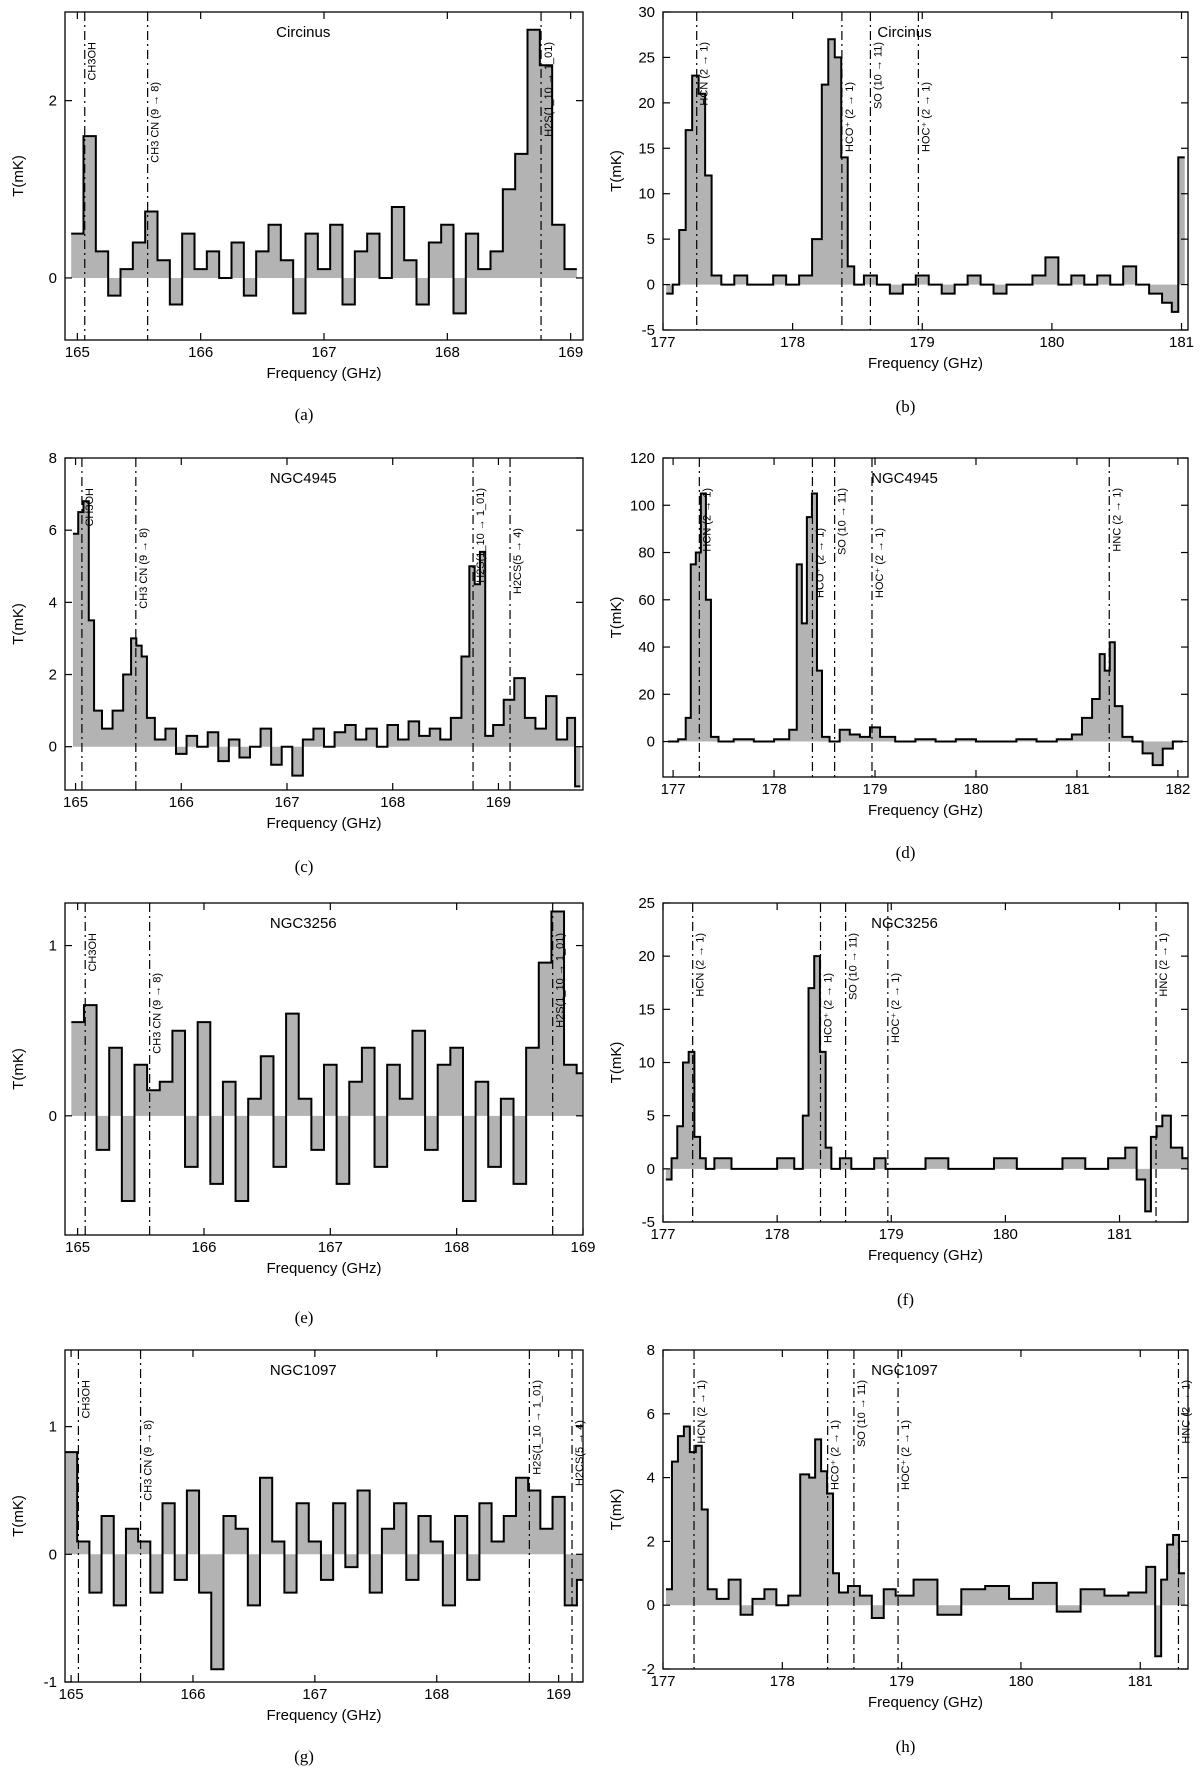  I want to click on y-tick-label: 6, so click(53, 530).